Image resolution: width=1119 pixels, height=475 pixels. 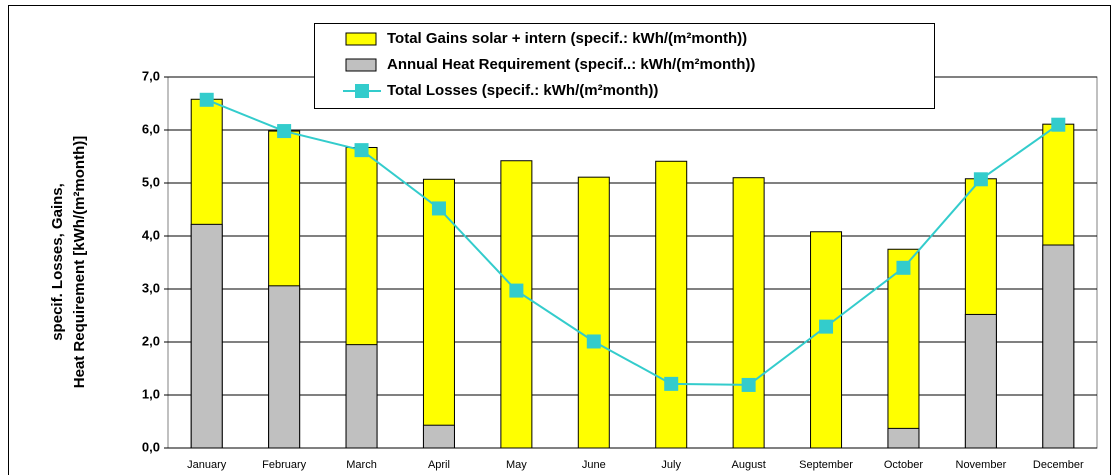 What do you see at coordinates (522, 90) in the screenshot?
I see `legend-label: Total Losses (specif.: kWh/(m²month))` at bounding box center [522, 90].